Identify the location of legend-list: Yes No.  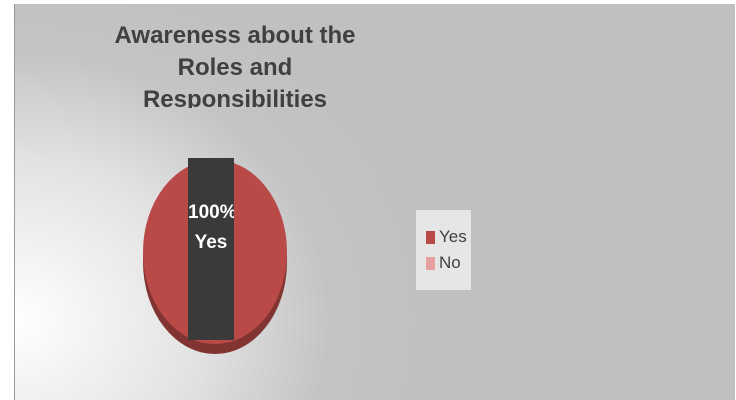
(443, 243).